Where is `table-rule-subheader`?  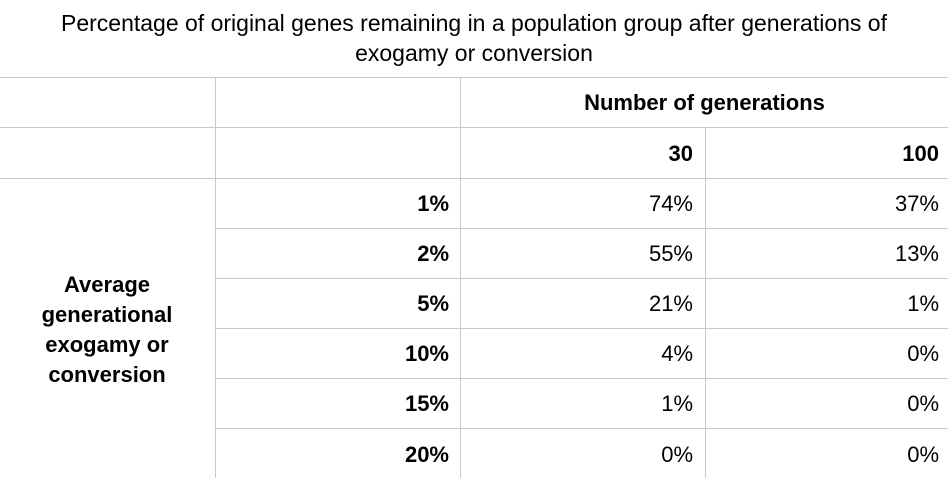 table-rule-subheader is located at coordinates (474, 178).